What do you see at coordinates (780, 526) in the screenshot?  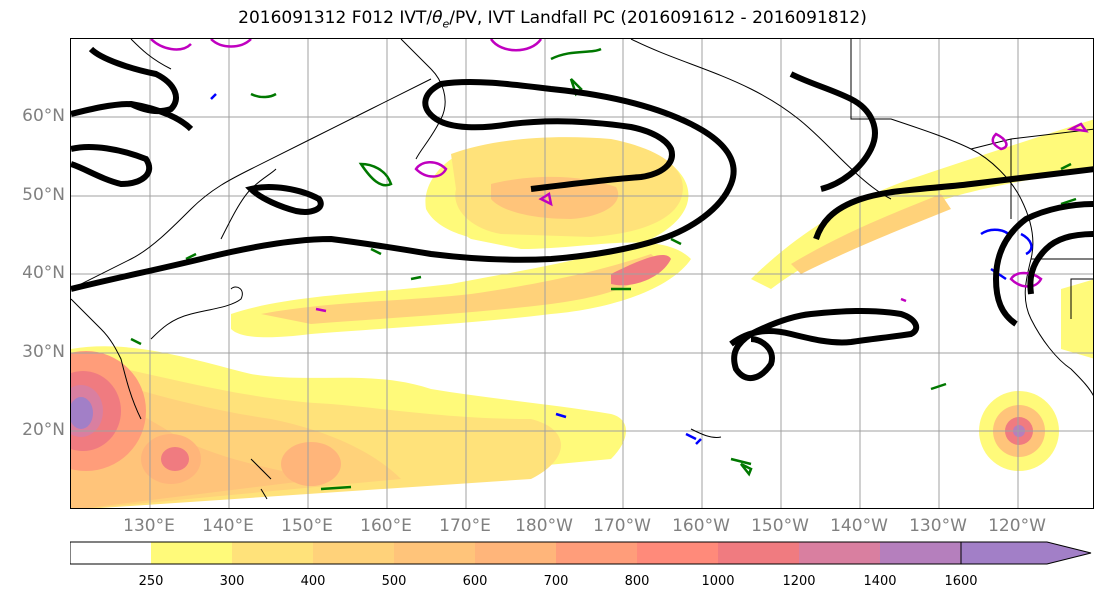 I see `lon-label-150w: 150°W` at bounding box center [780, 526].